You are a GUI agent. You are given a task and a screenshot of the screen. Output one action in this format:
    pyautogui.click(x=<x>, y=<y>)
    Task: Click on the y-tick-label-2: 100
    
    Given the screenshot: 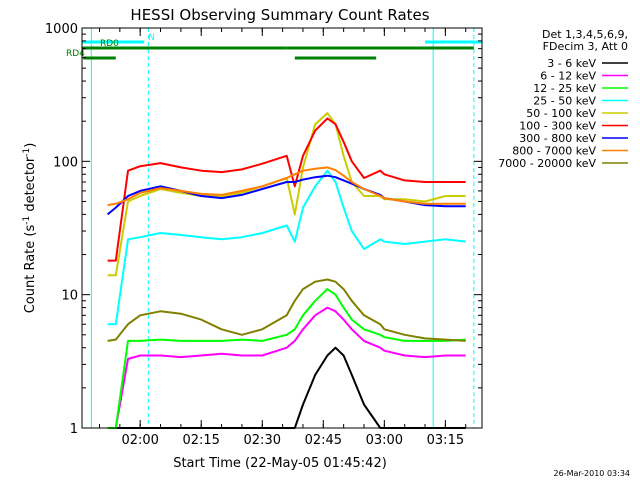 What is the action you would take?
    pyautogui.click(x=65, y=162)
    